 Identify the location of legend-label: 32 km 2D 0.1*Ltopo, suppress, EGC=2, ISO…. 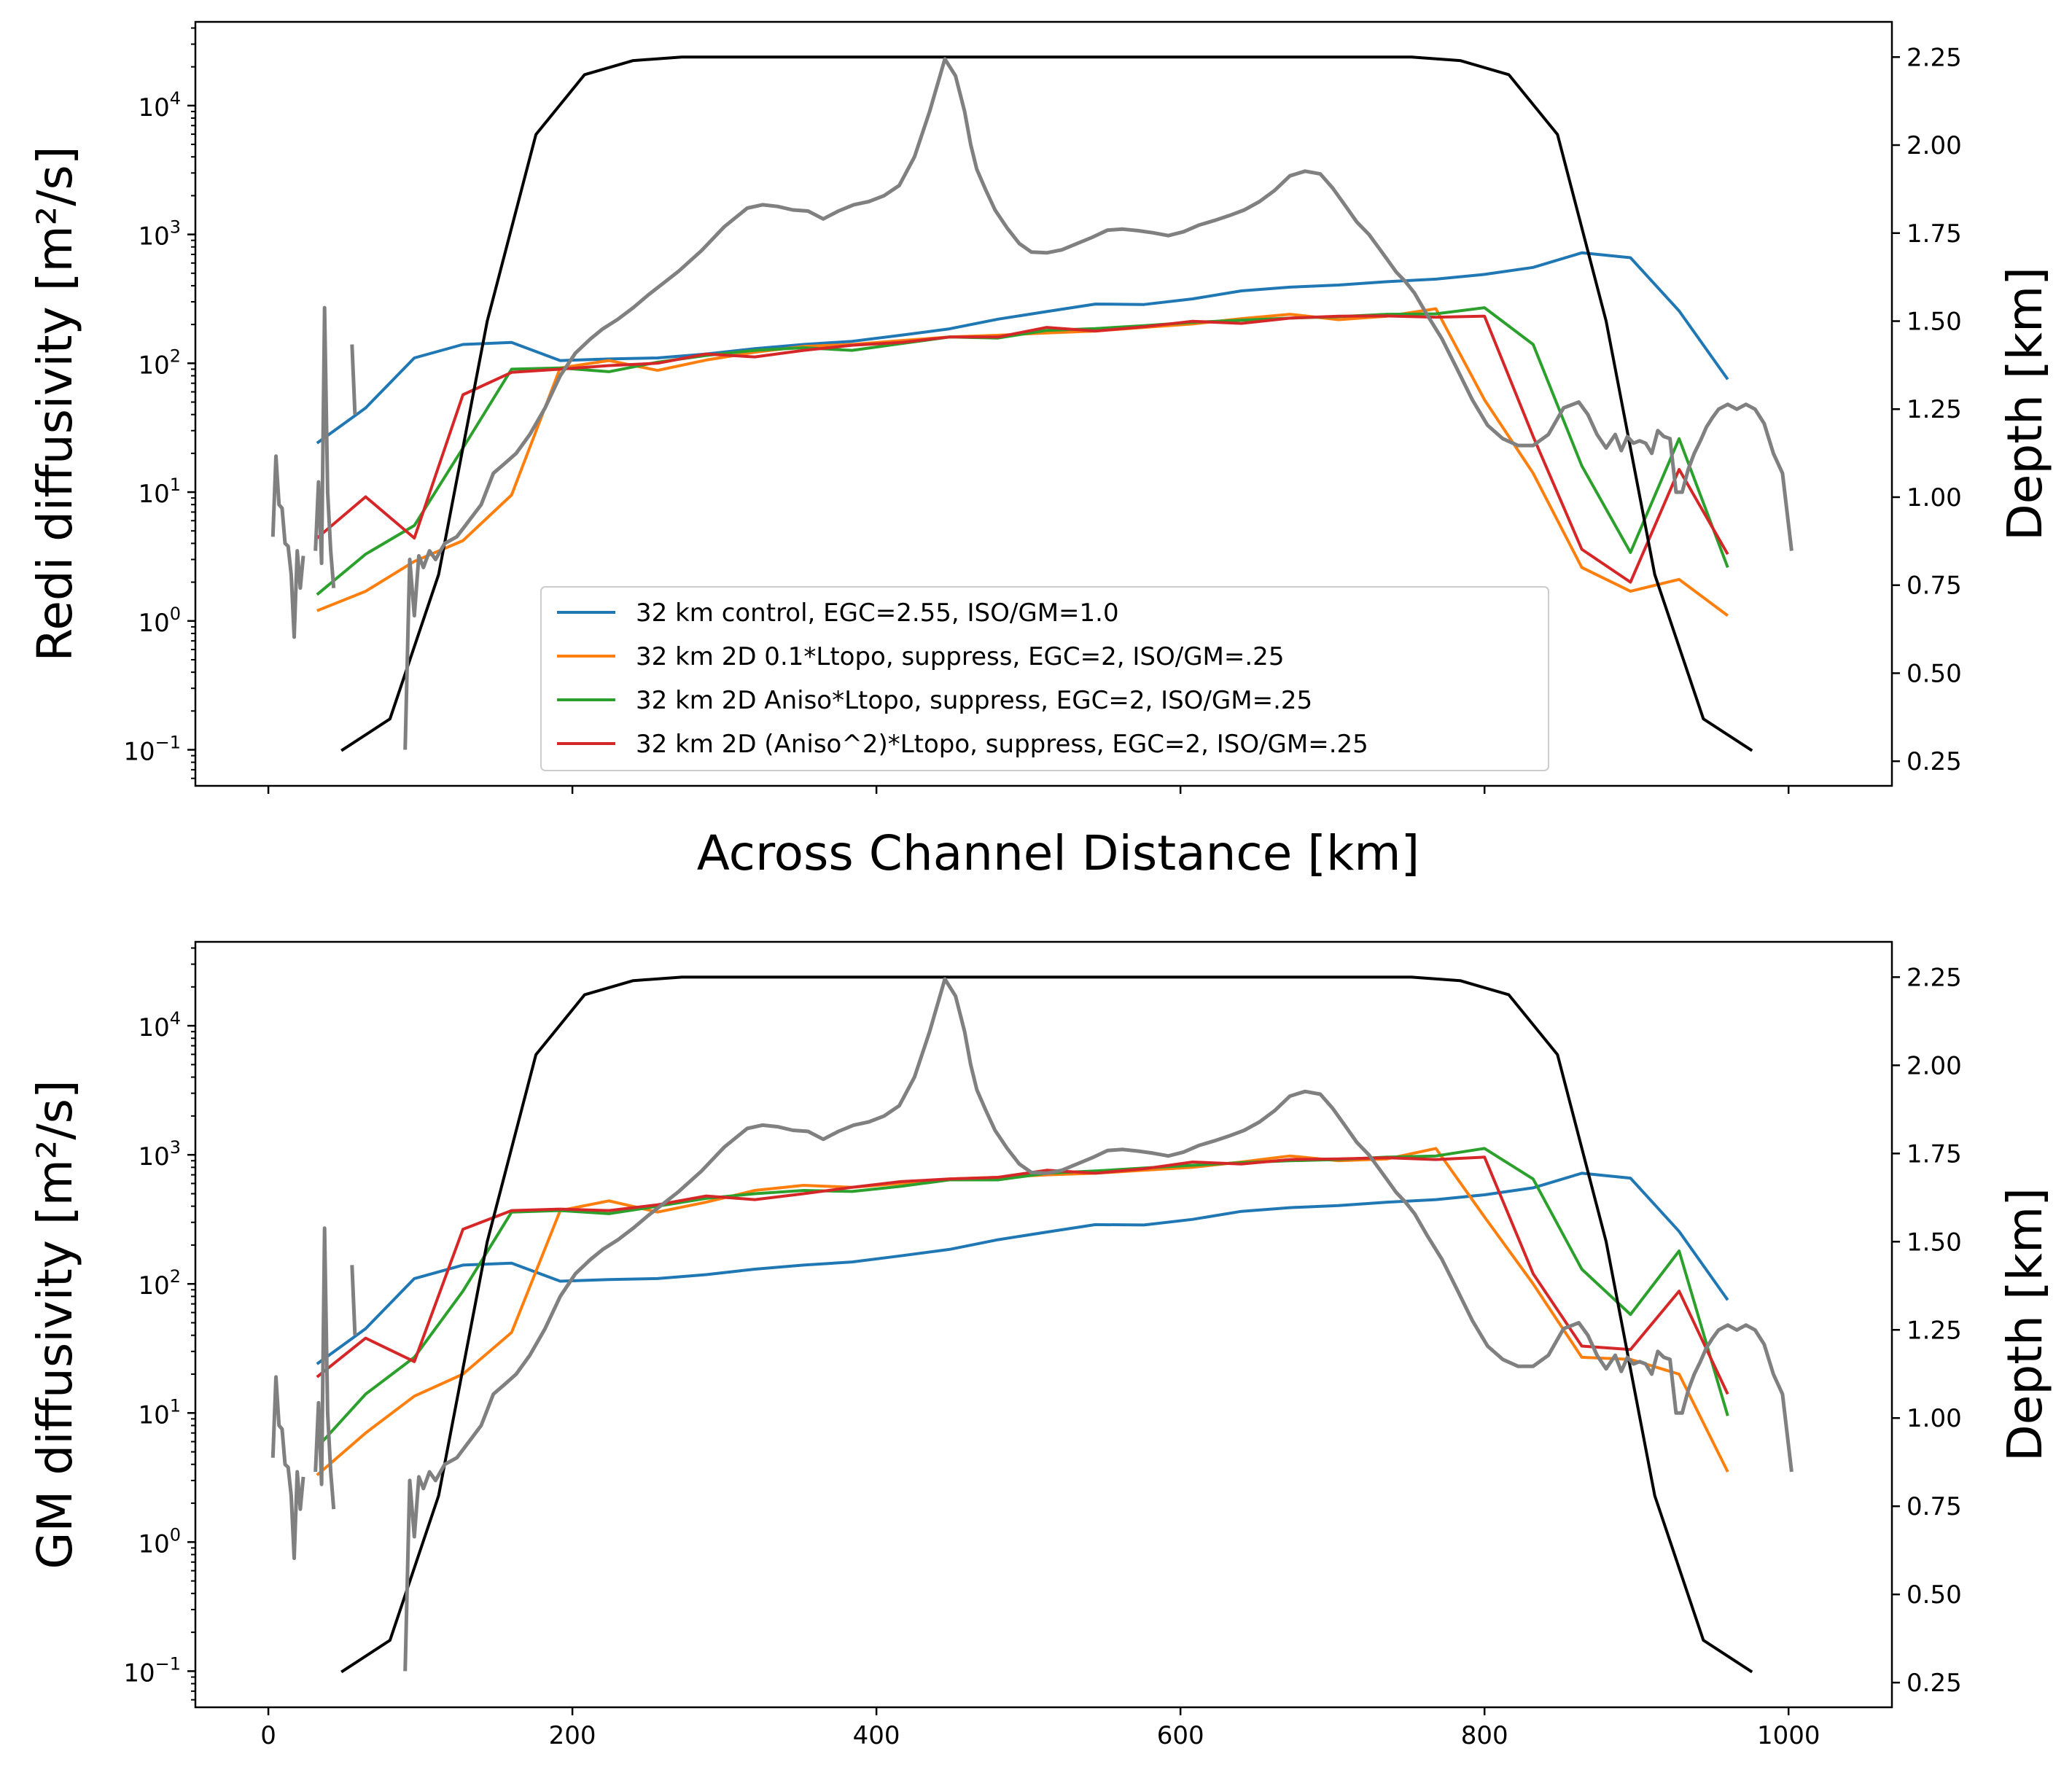
(960, 656).